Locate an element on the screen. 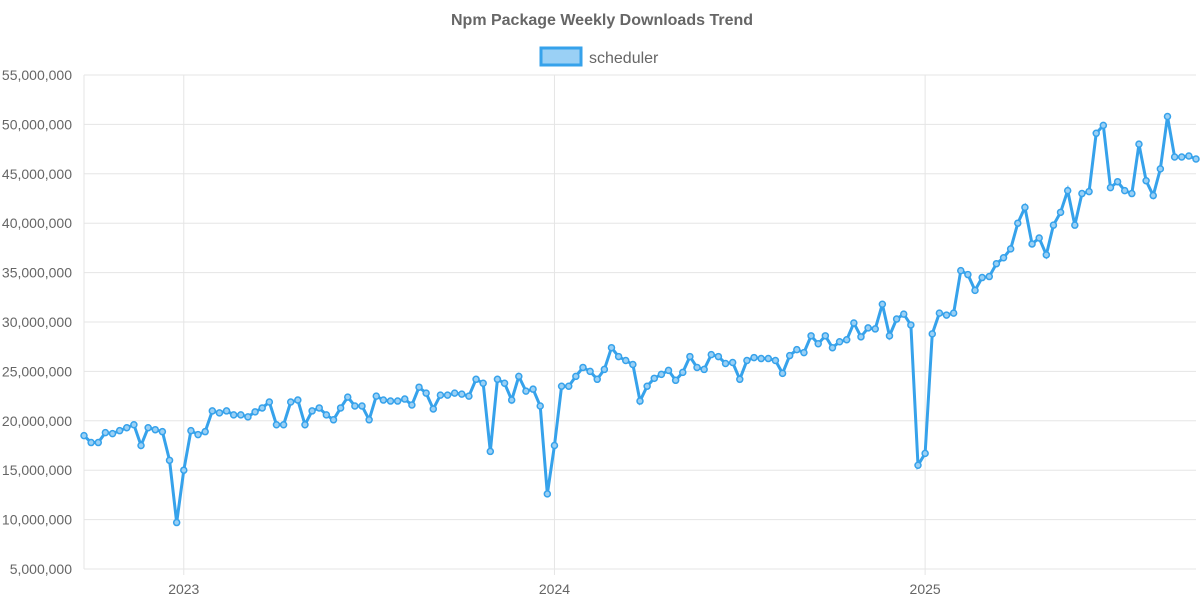 The image size is (1200, 600). legend-swatch is located at coordinates (561, 56).